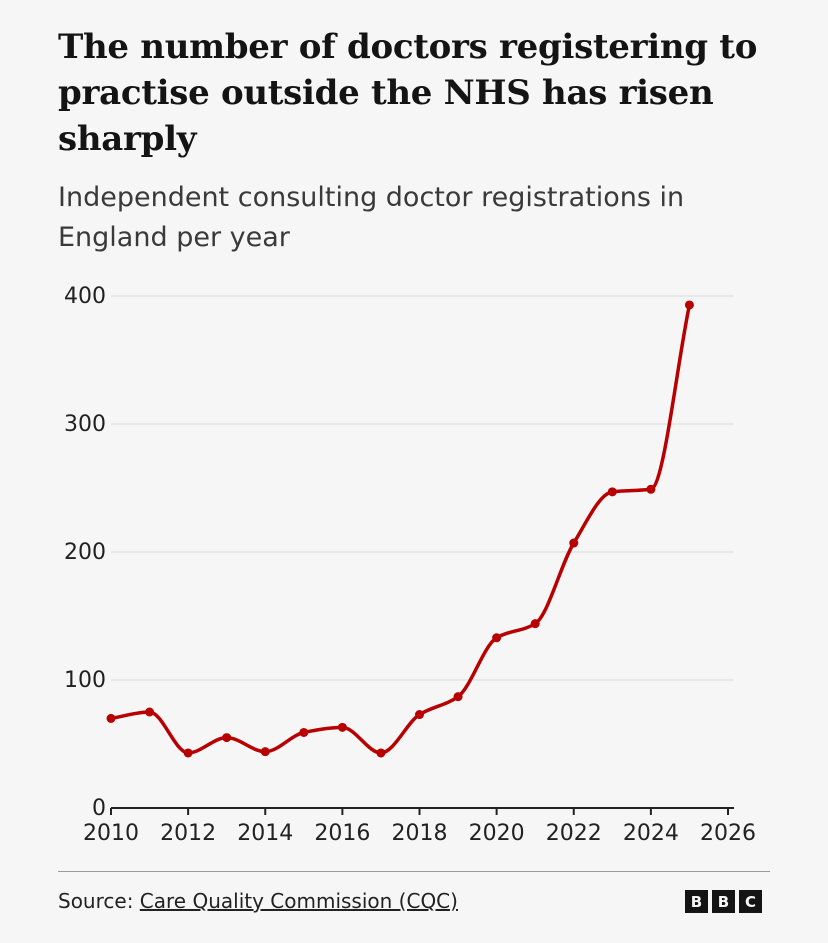 This screenshot has height=943, width=828. Describe the element at coordinates (497, 638) in the screenshot. I see `data-point-2020` at that location.